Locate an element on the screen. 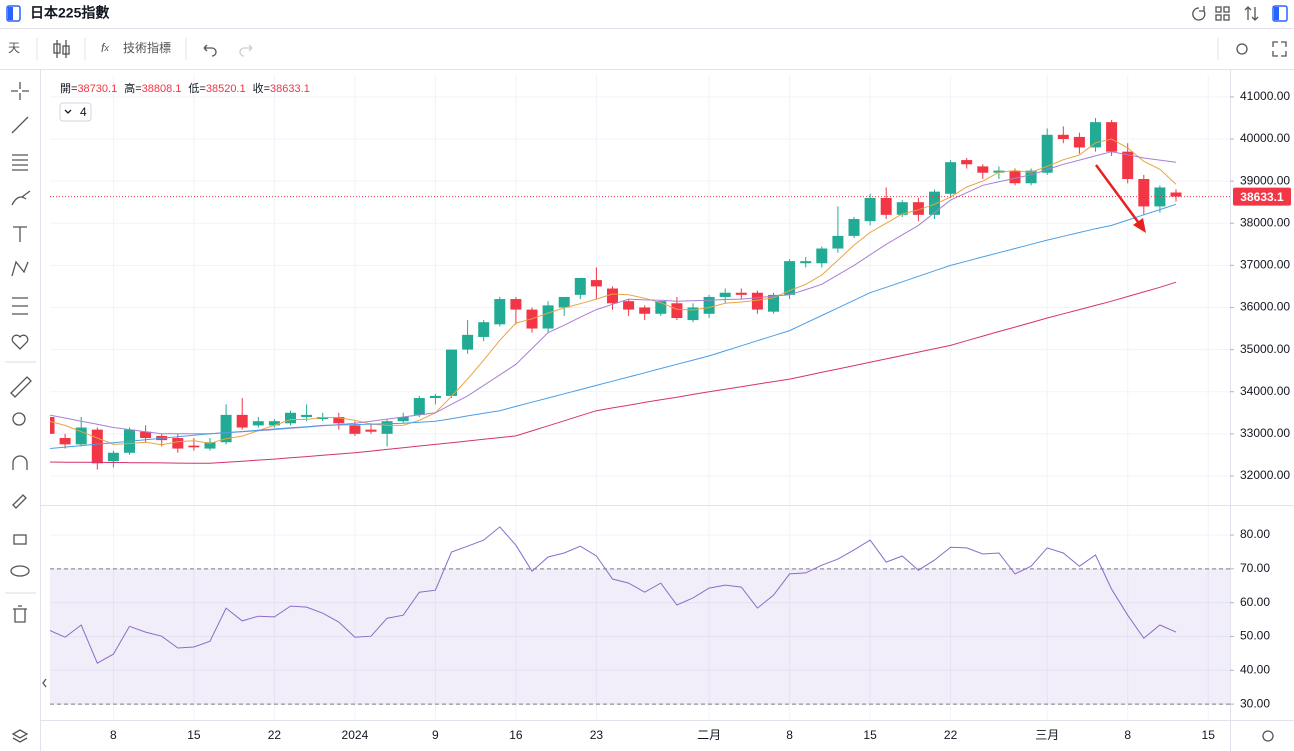  panel-button is located at coordinates (1280, 13).